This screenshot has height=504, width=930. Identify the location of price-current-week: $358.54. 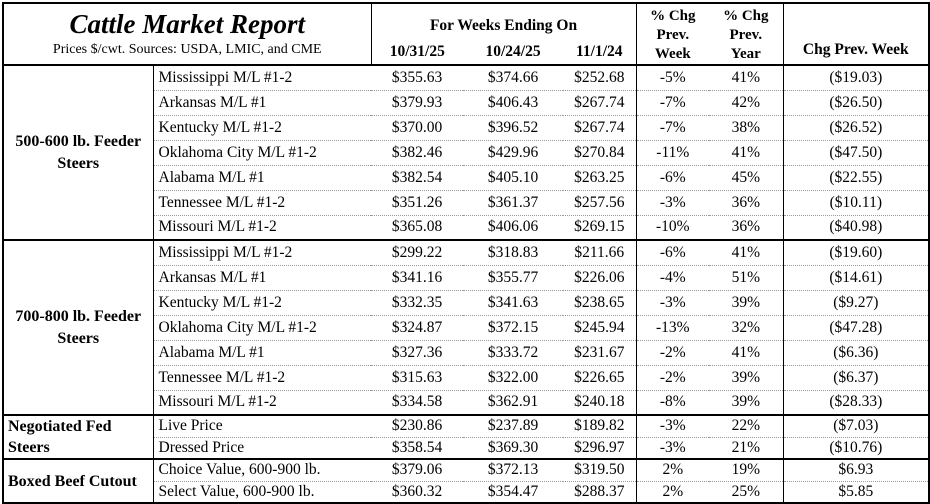
(417, 448).